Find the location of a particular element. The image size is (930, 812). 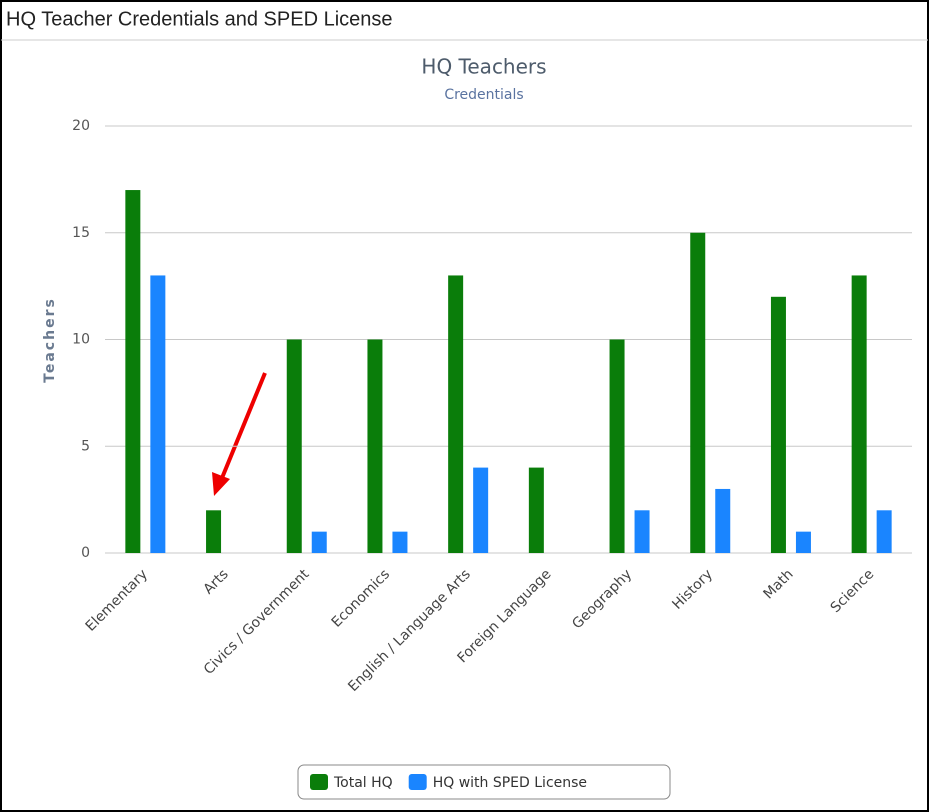

y-tick-label: 5 is located at coordinates (85, 446).